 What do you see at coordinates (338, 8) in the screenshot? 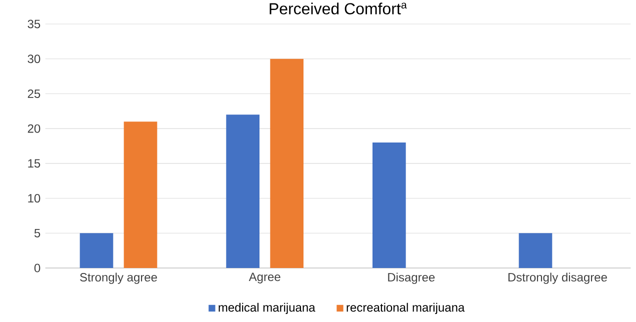
I see `chart-title: Perceived Comfort$^{a}$` at bounding box center [338, 8].